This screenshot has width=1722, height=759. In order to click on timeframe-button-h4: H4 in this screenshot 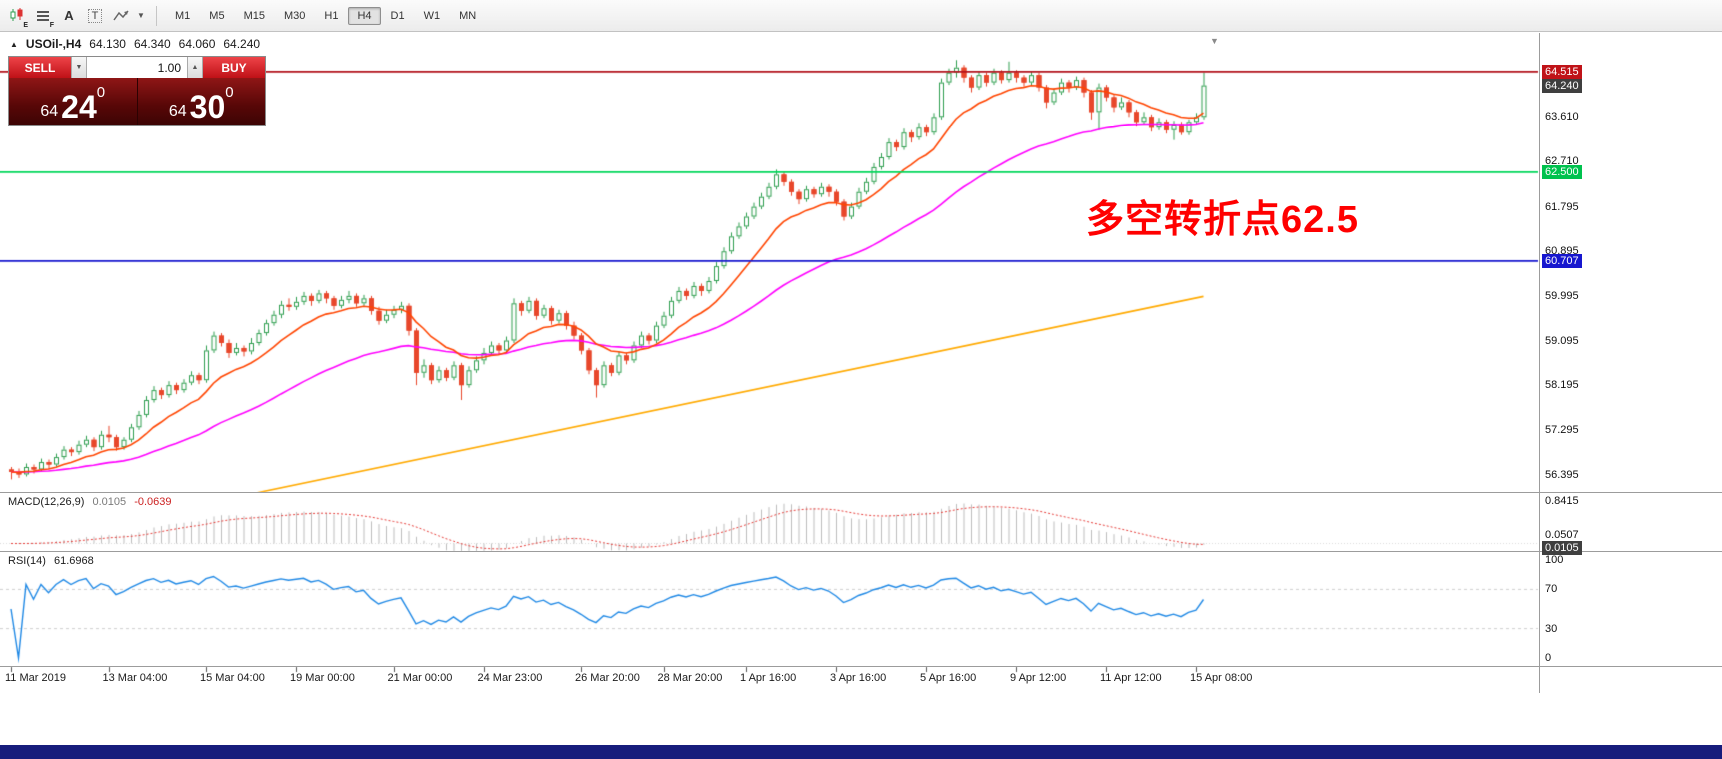, I will do `click(364, 15)`.